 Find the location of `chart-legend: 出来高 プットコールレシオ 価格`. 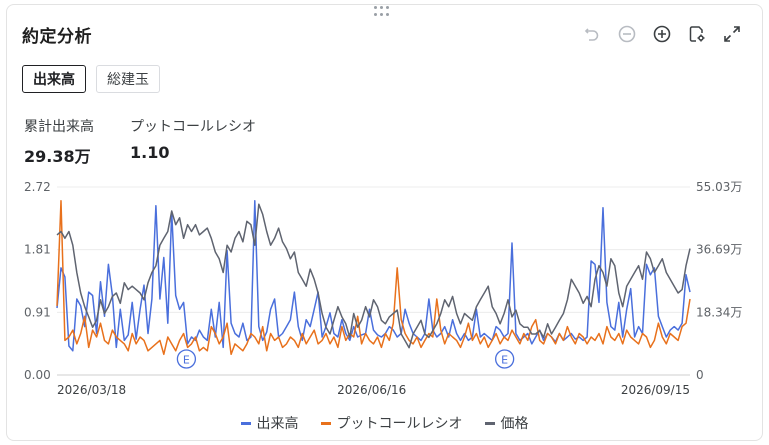

chart-legend: 出来高 プットコールレシオ 価格 is located at coordinates (384, 423).